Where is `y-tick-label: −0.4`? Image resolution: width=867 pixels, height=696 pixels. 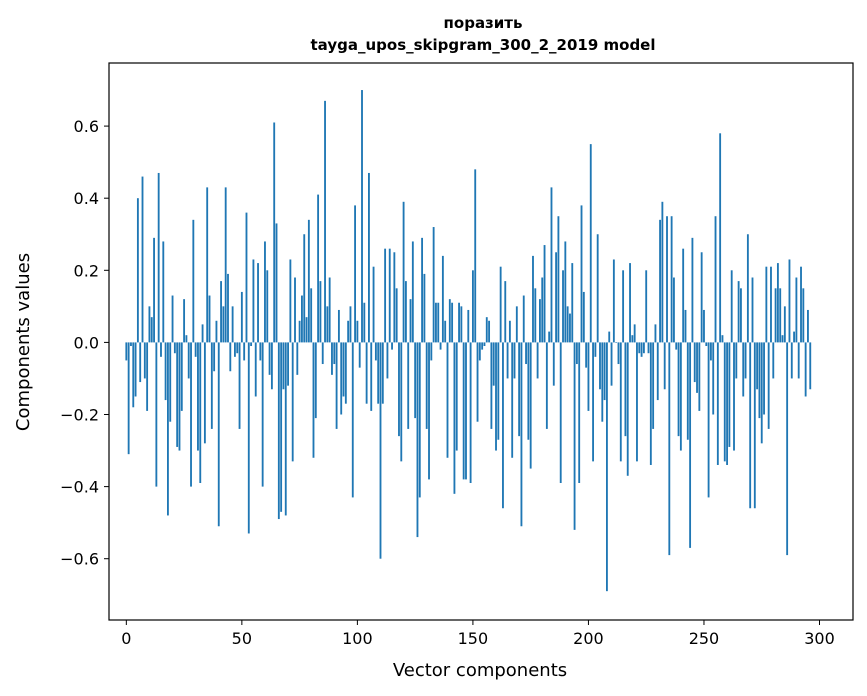 y-tick-label: −0.4 is located at coordinates (79, 487).